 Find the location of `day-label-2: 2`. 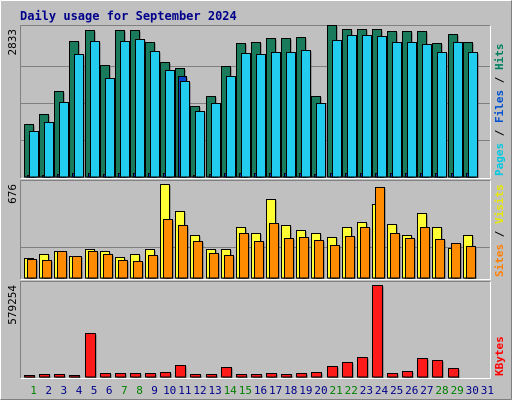

day-label-2: 2 is located at coordinates (48, 390).